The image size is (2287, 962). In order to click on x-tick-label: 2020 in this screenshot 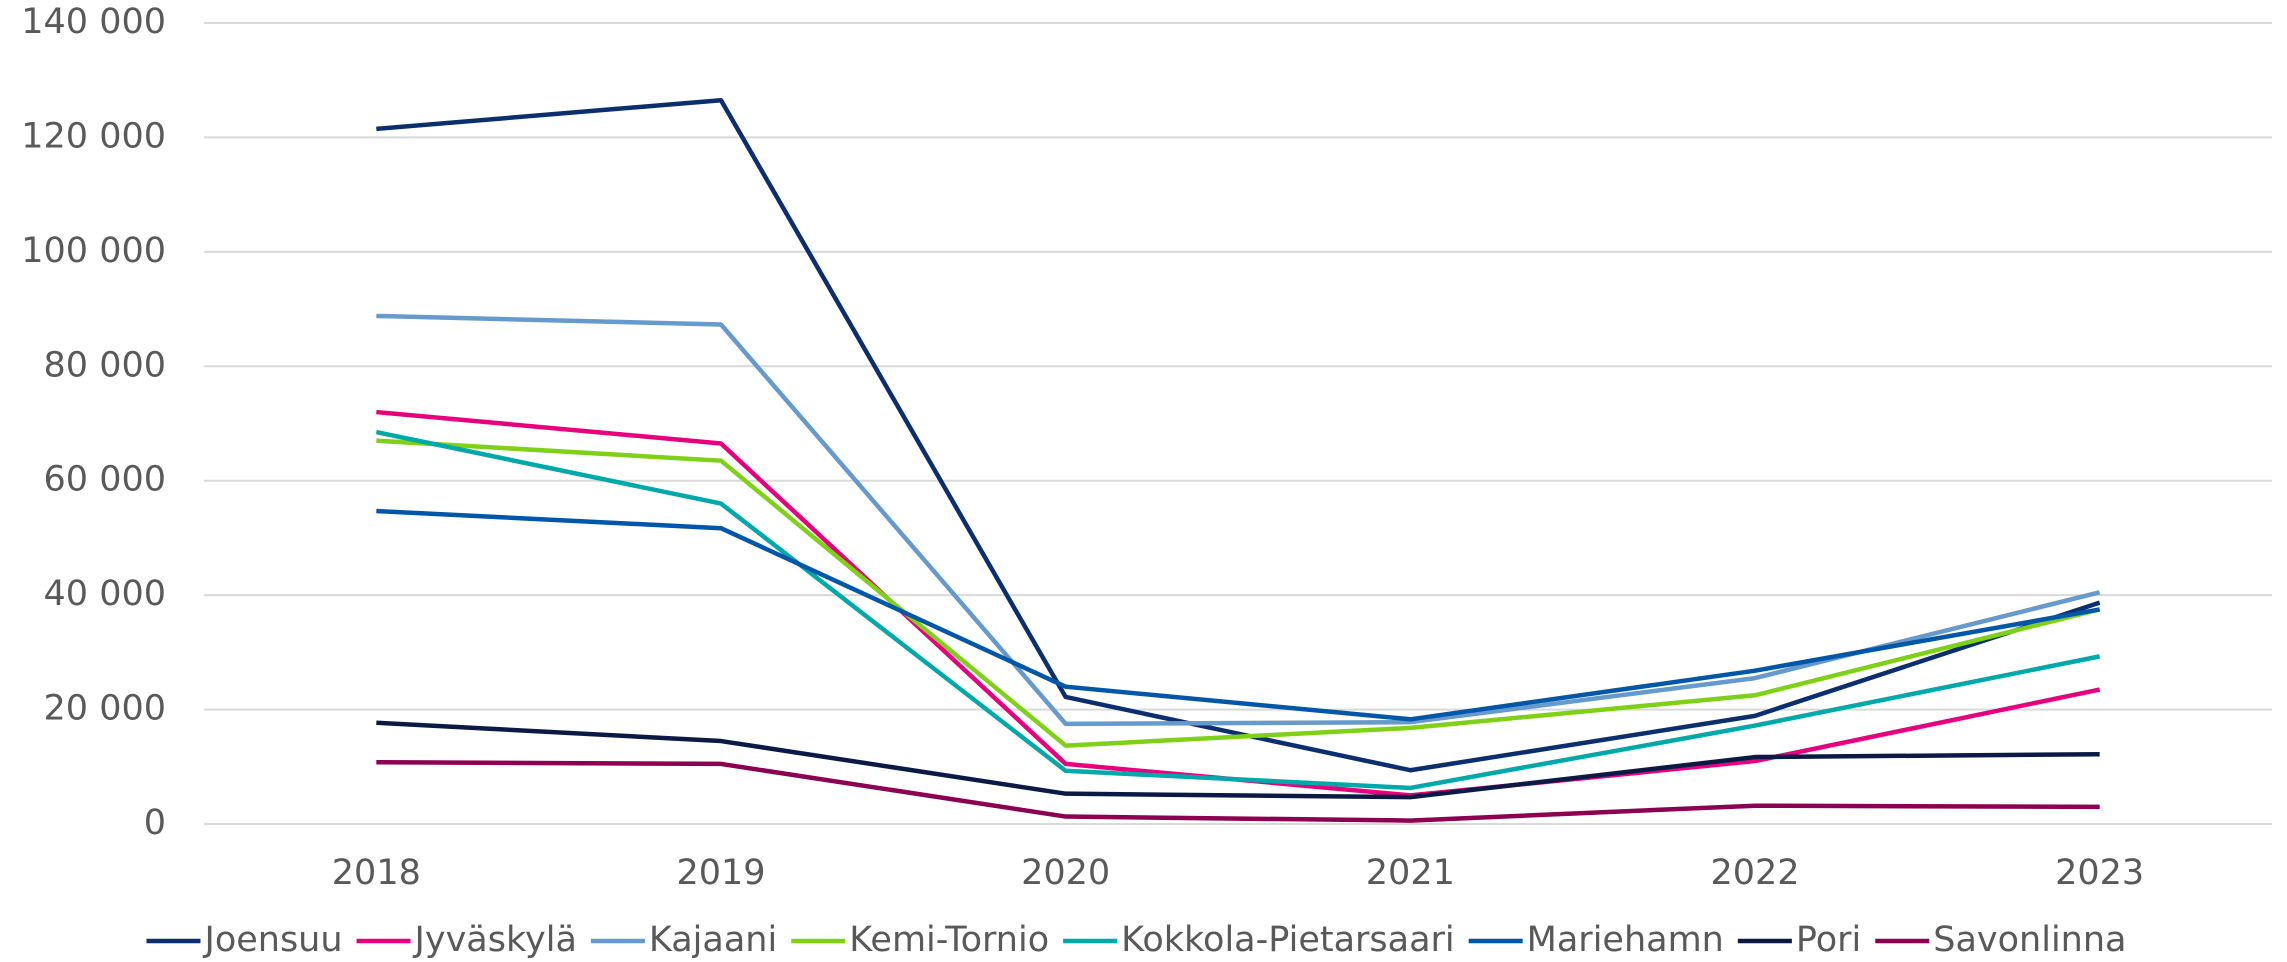, I will do `click(1065, 873)`.